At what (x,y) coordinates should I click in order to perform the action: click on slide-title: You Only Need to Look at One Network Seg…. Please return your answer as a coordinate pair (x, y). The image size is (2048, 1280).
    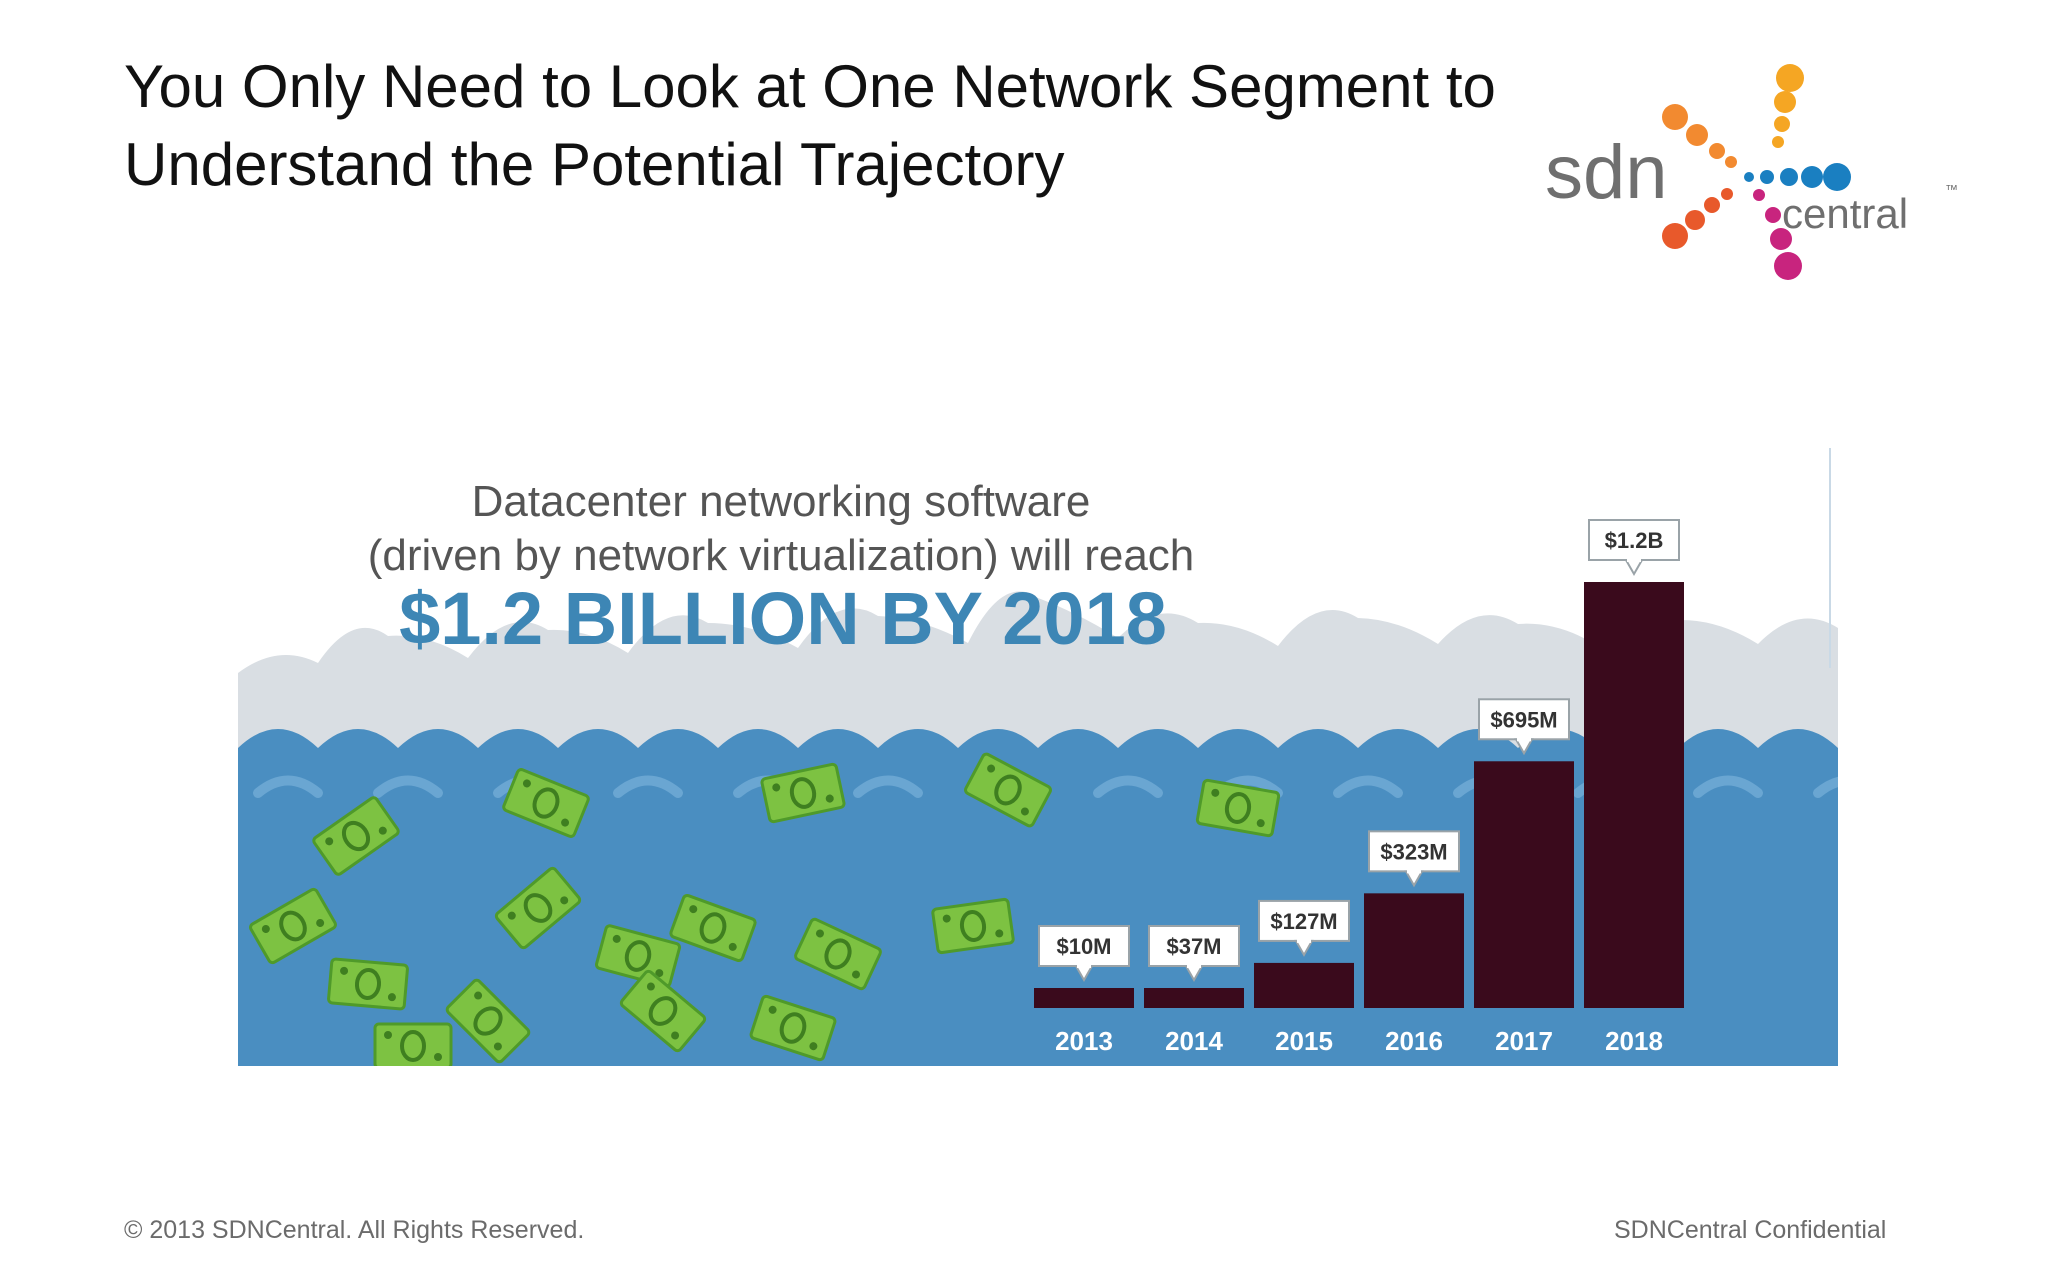
    Looking at the image, I should click on (854, 126).